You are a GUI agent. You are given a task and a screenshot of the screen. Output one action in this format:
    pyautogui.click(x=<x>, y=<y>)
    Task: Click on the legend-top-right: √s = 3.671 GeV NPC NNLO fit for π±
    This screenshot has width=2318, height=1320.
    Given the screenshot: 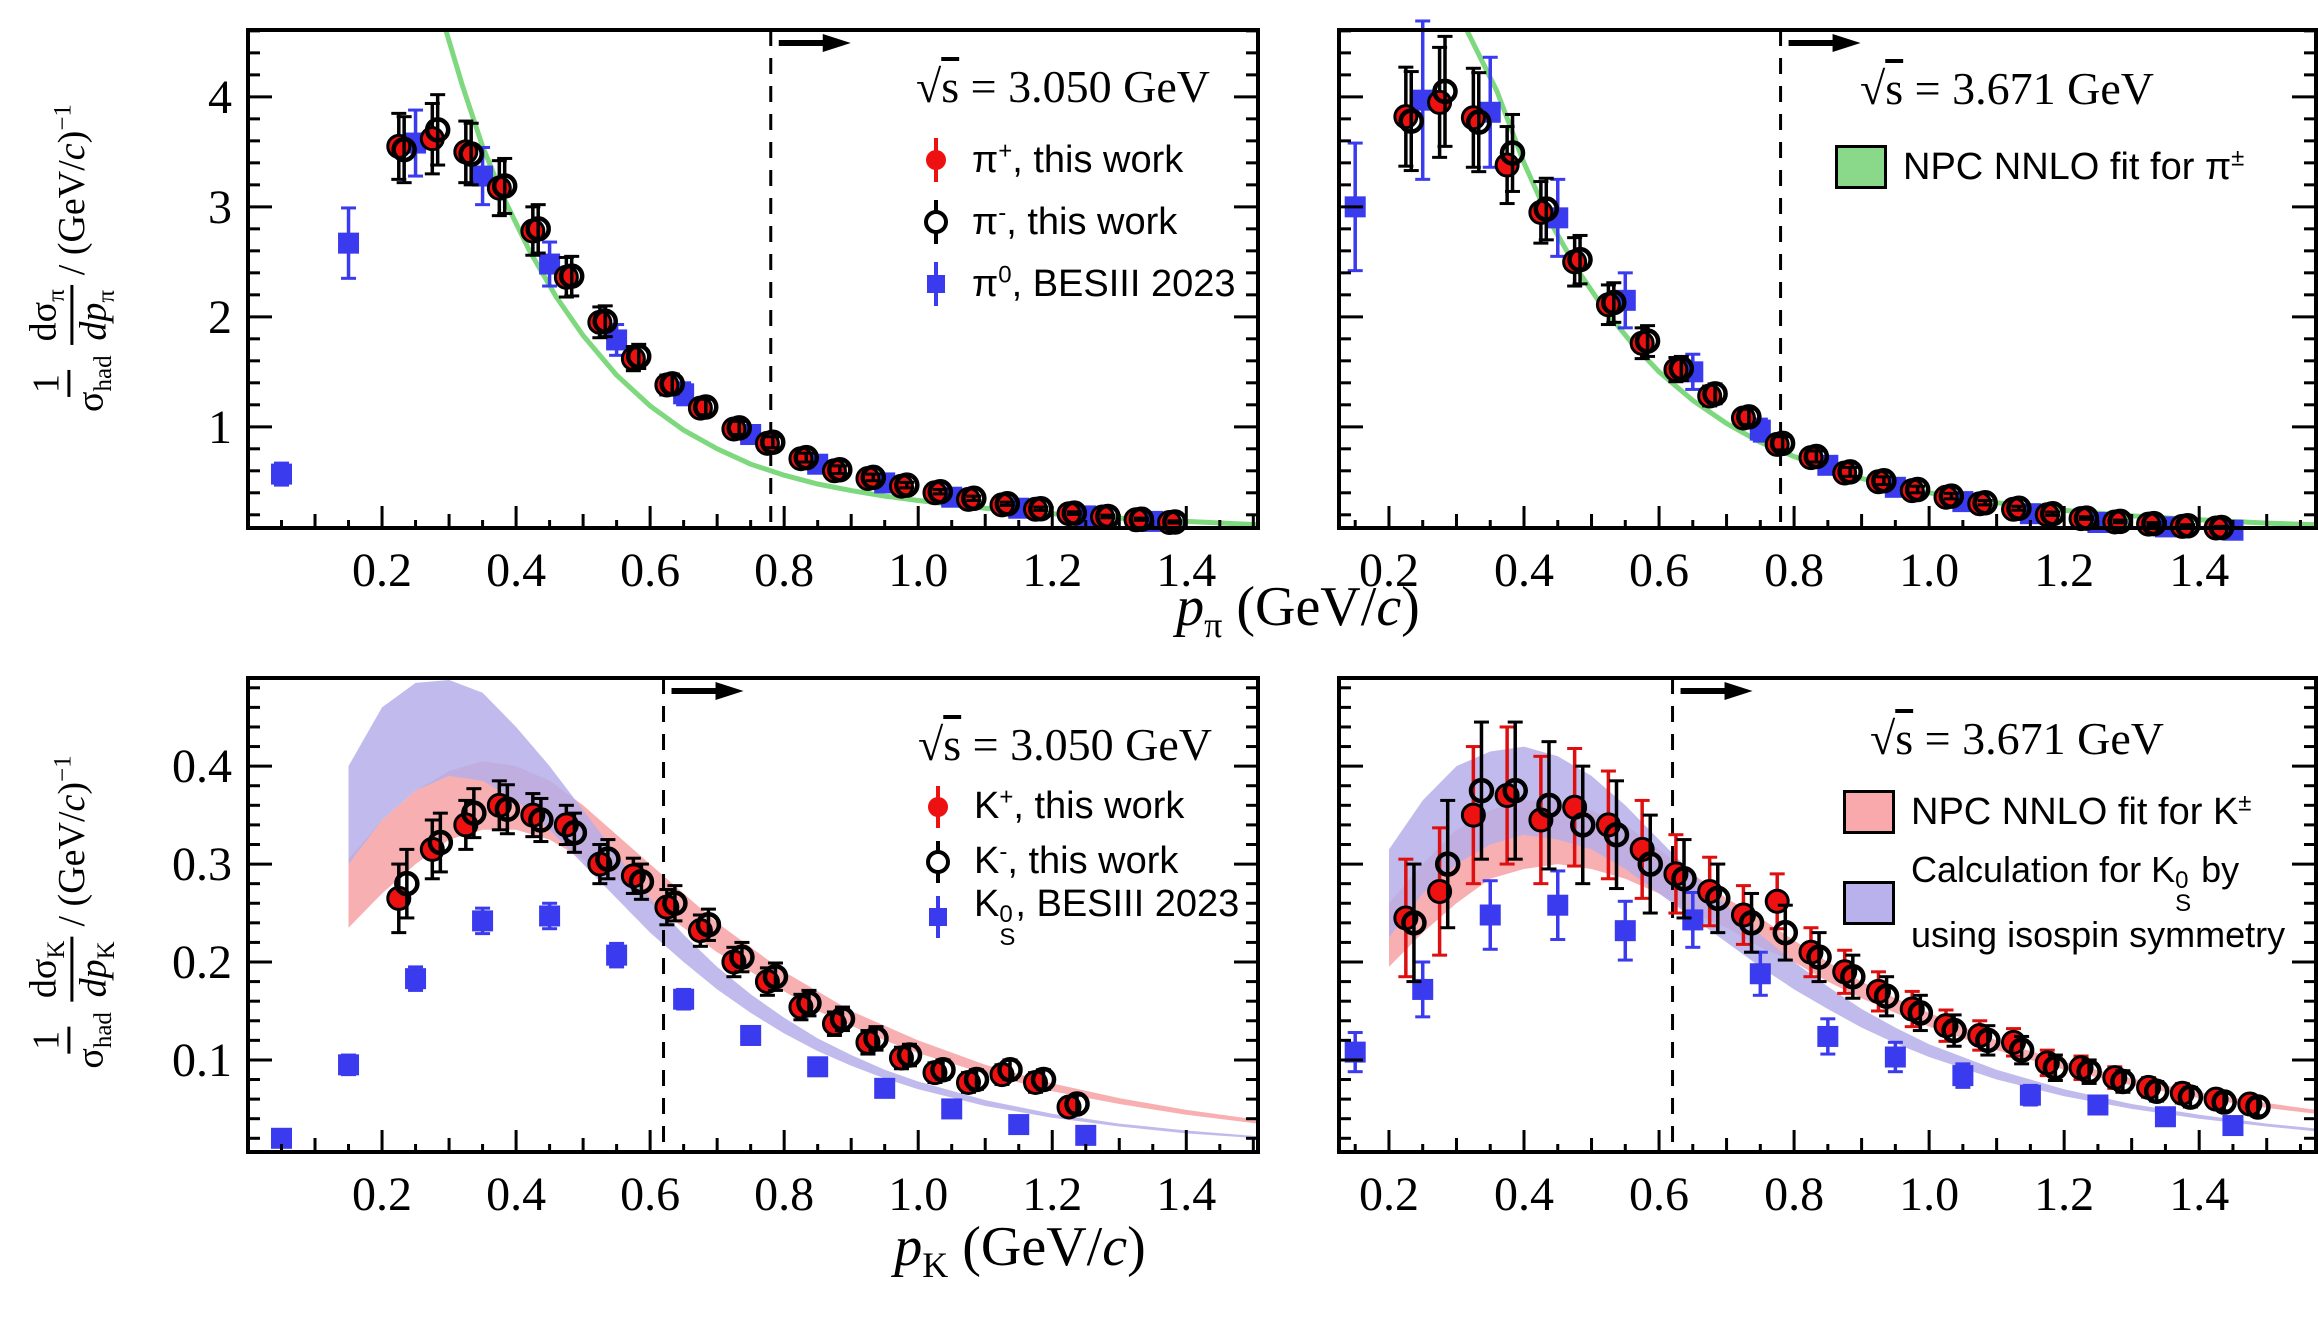 What is the action you would take?
    pyautogui.click(x=2039, y=129)
    